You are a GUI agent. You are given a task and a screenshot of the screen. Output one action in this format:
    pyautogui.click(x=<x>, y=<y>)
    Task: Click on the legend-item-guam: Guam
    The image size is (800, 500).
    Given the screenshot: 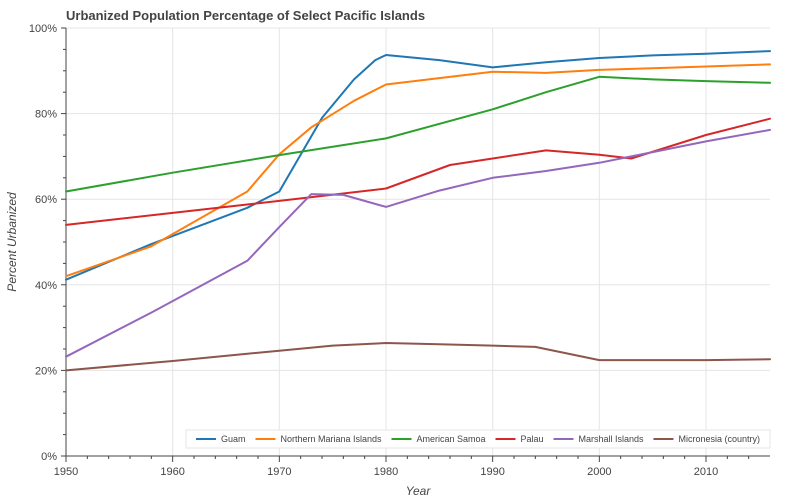 What is the action you would take?
    pyautogui.click(x=221, y=439)
    